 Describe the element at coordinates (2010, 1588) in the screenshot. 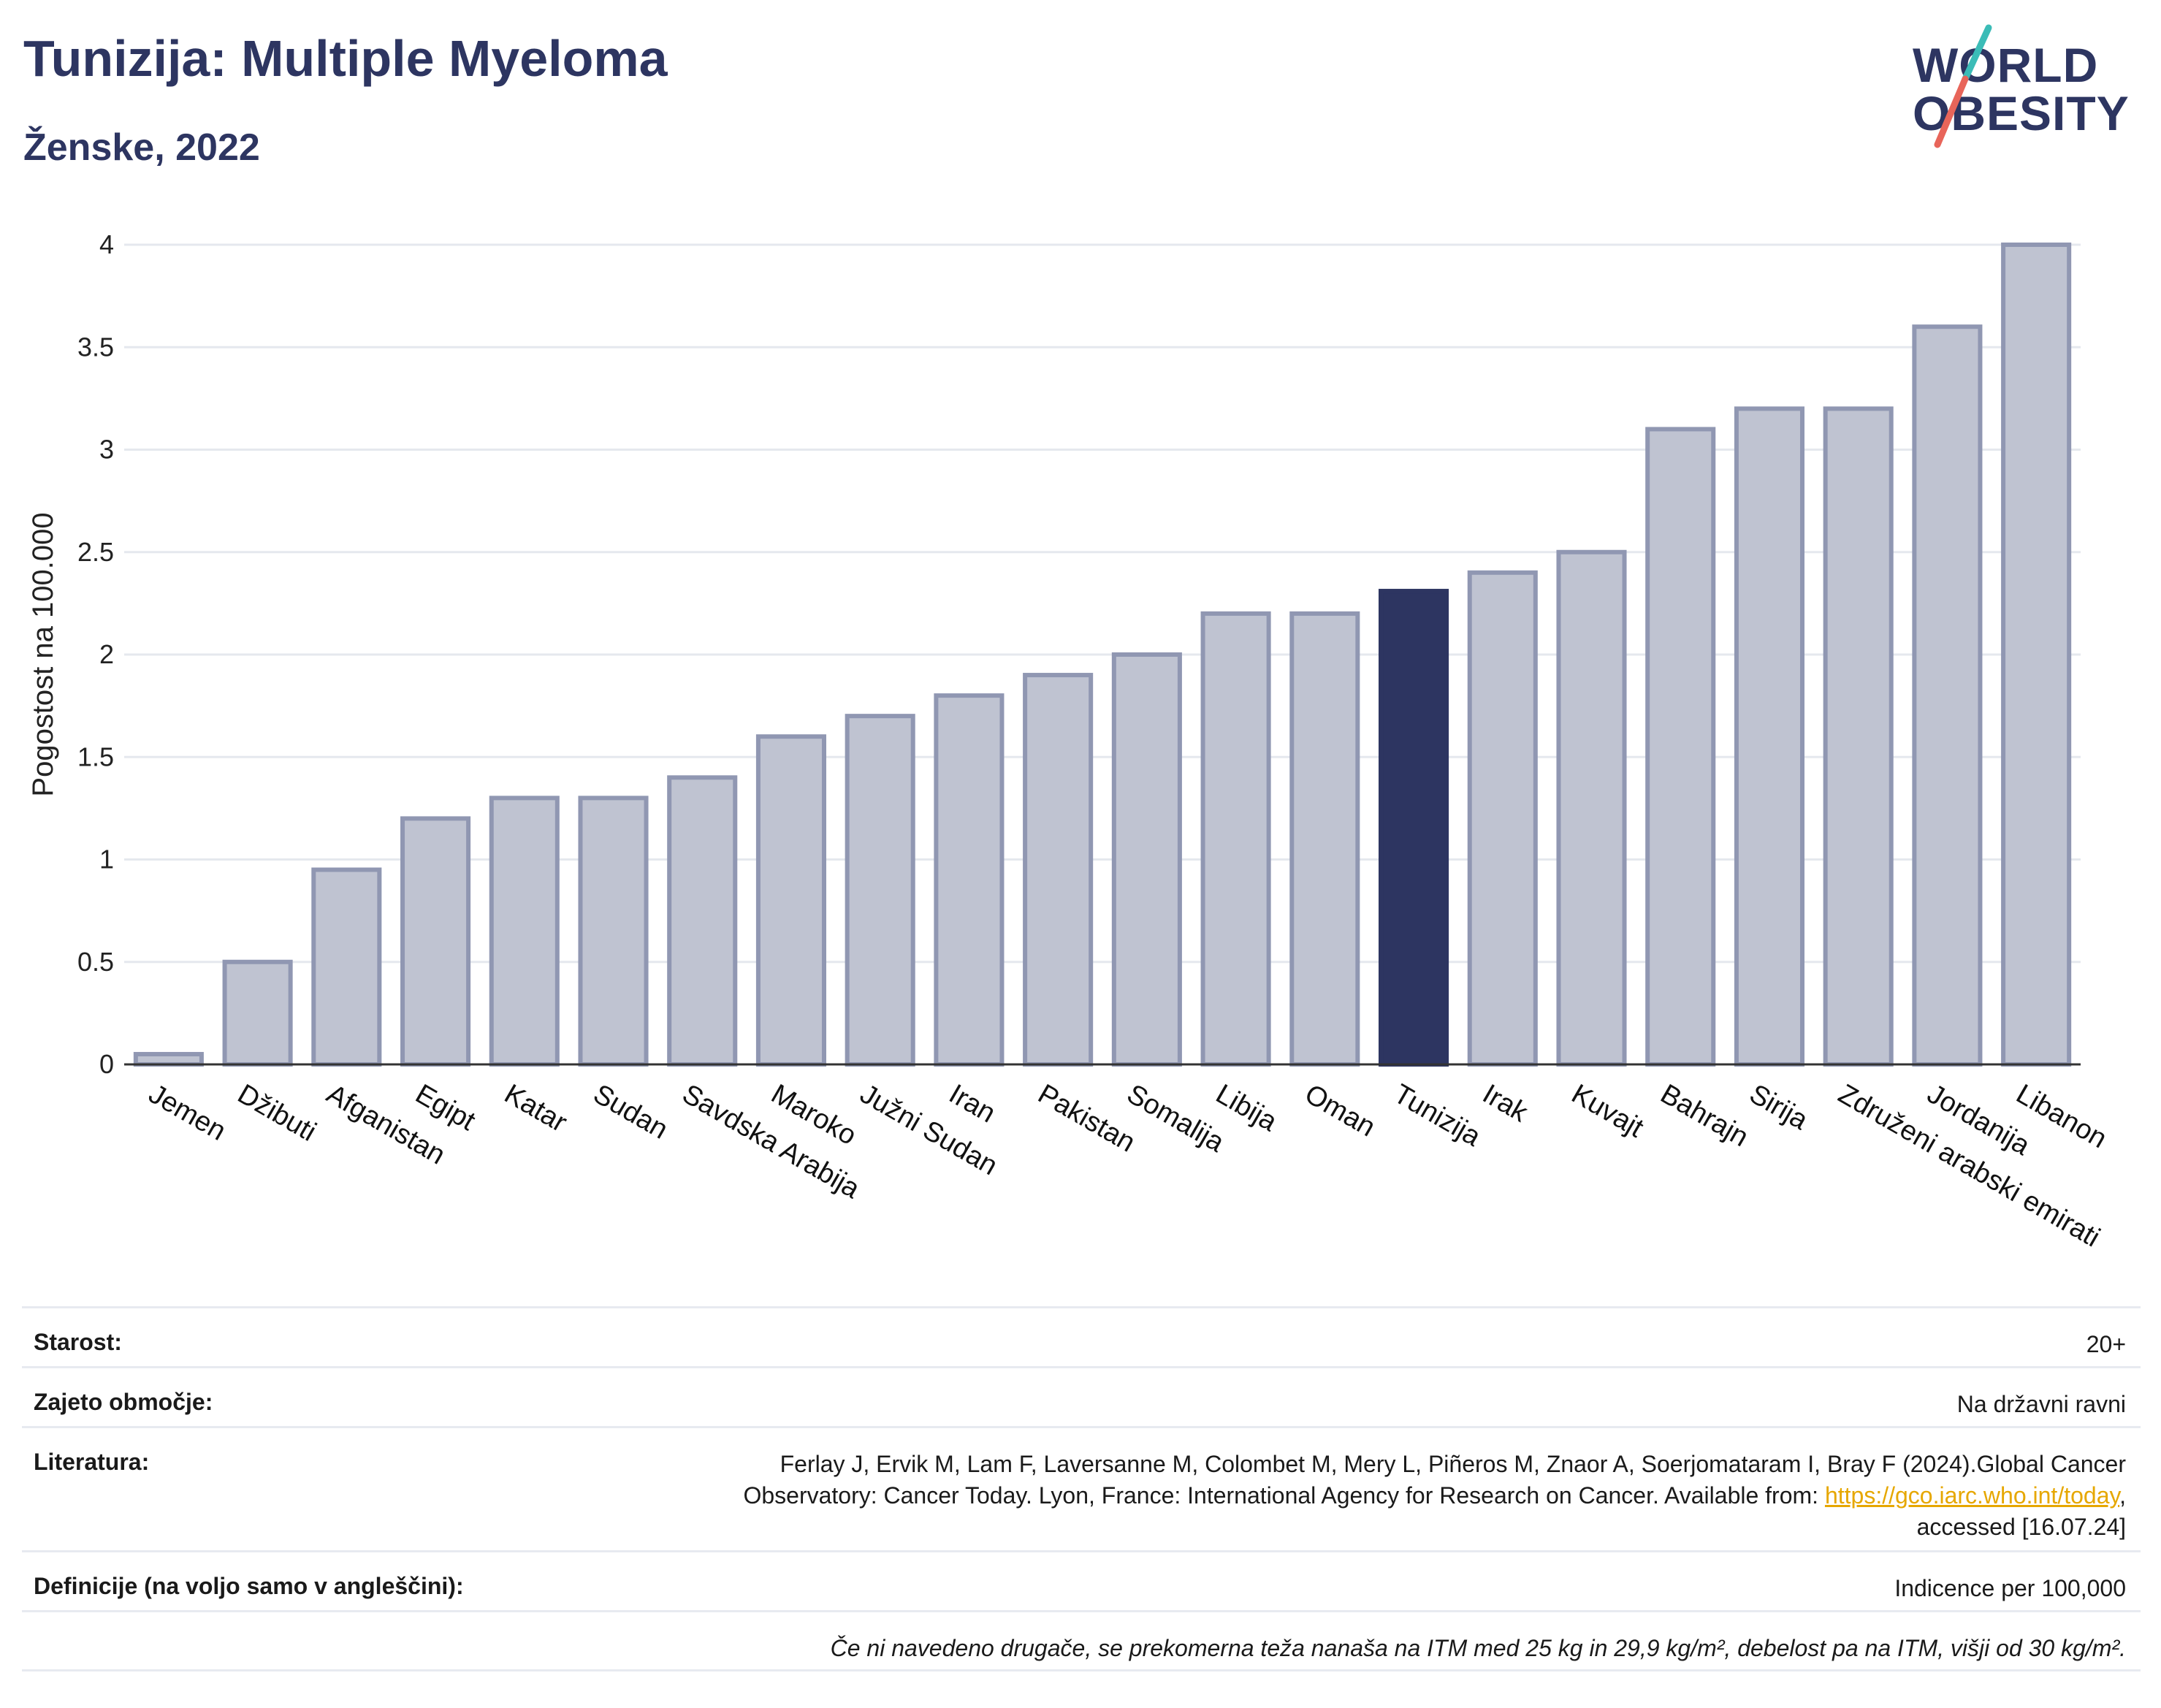

I see `definitions-value: Indicence per 100,000` at that location.